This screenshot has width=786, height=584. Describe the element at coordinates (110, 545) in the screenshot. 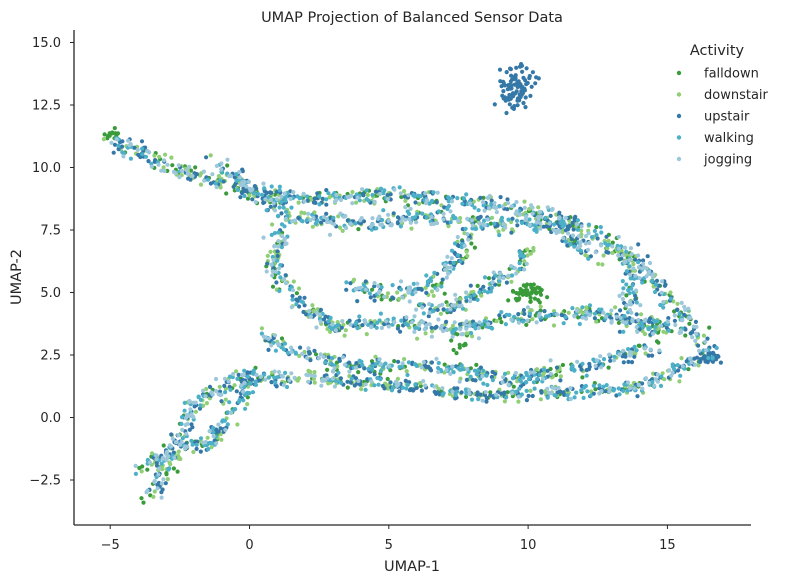

I see `x-tick-label: −5` at that location.